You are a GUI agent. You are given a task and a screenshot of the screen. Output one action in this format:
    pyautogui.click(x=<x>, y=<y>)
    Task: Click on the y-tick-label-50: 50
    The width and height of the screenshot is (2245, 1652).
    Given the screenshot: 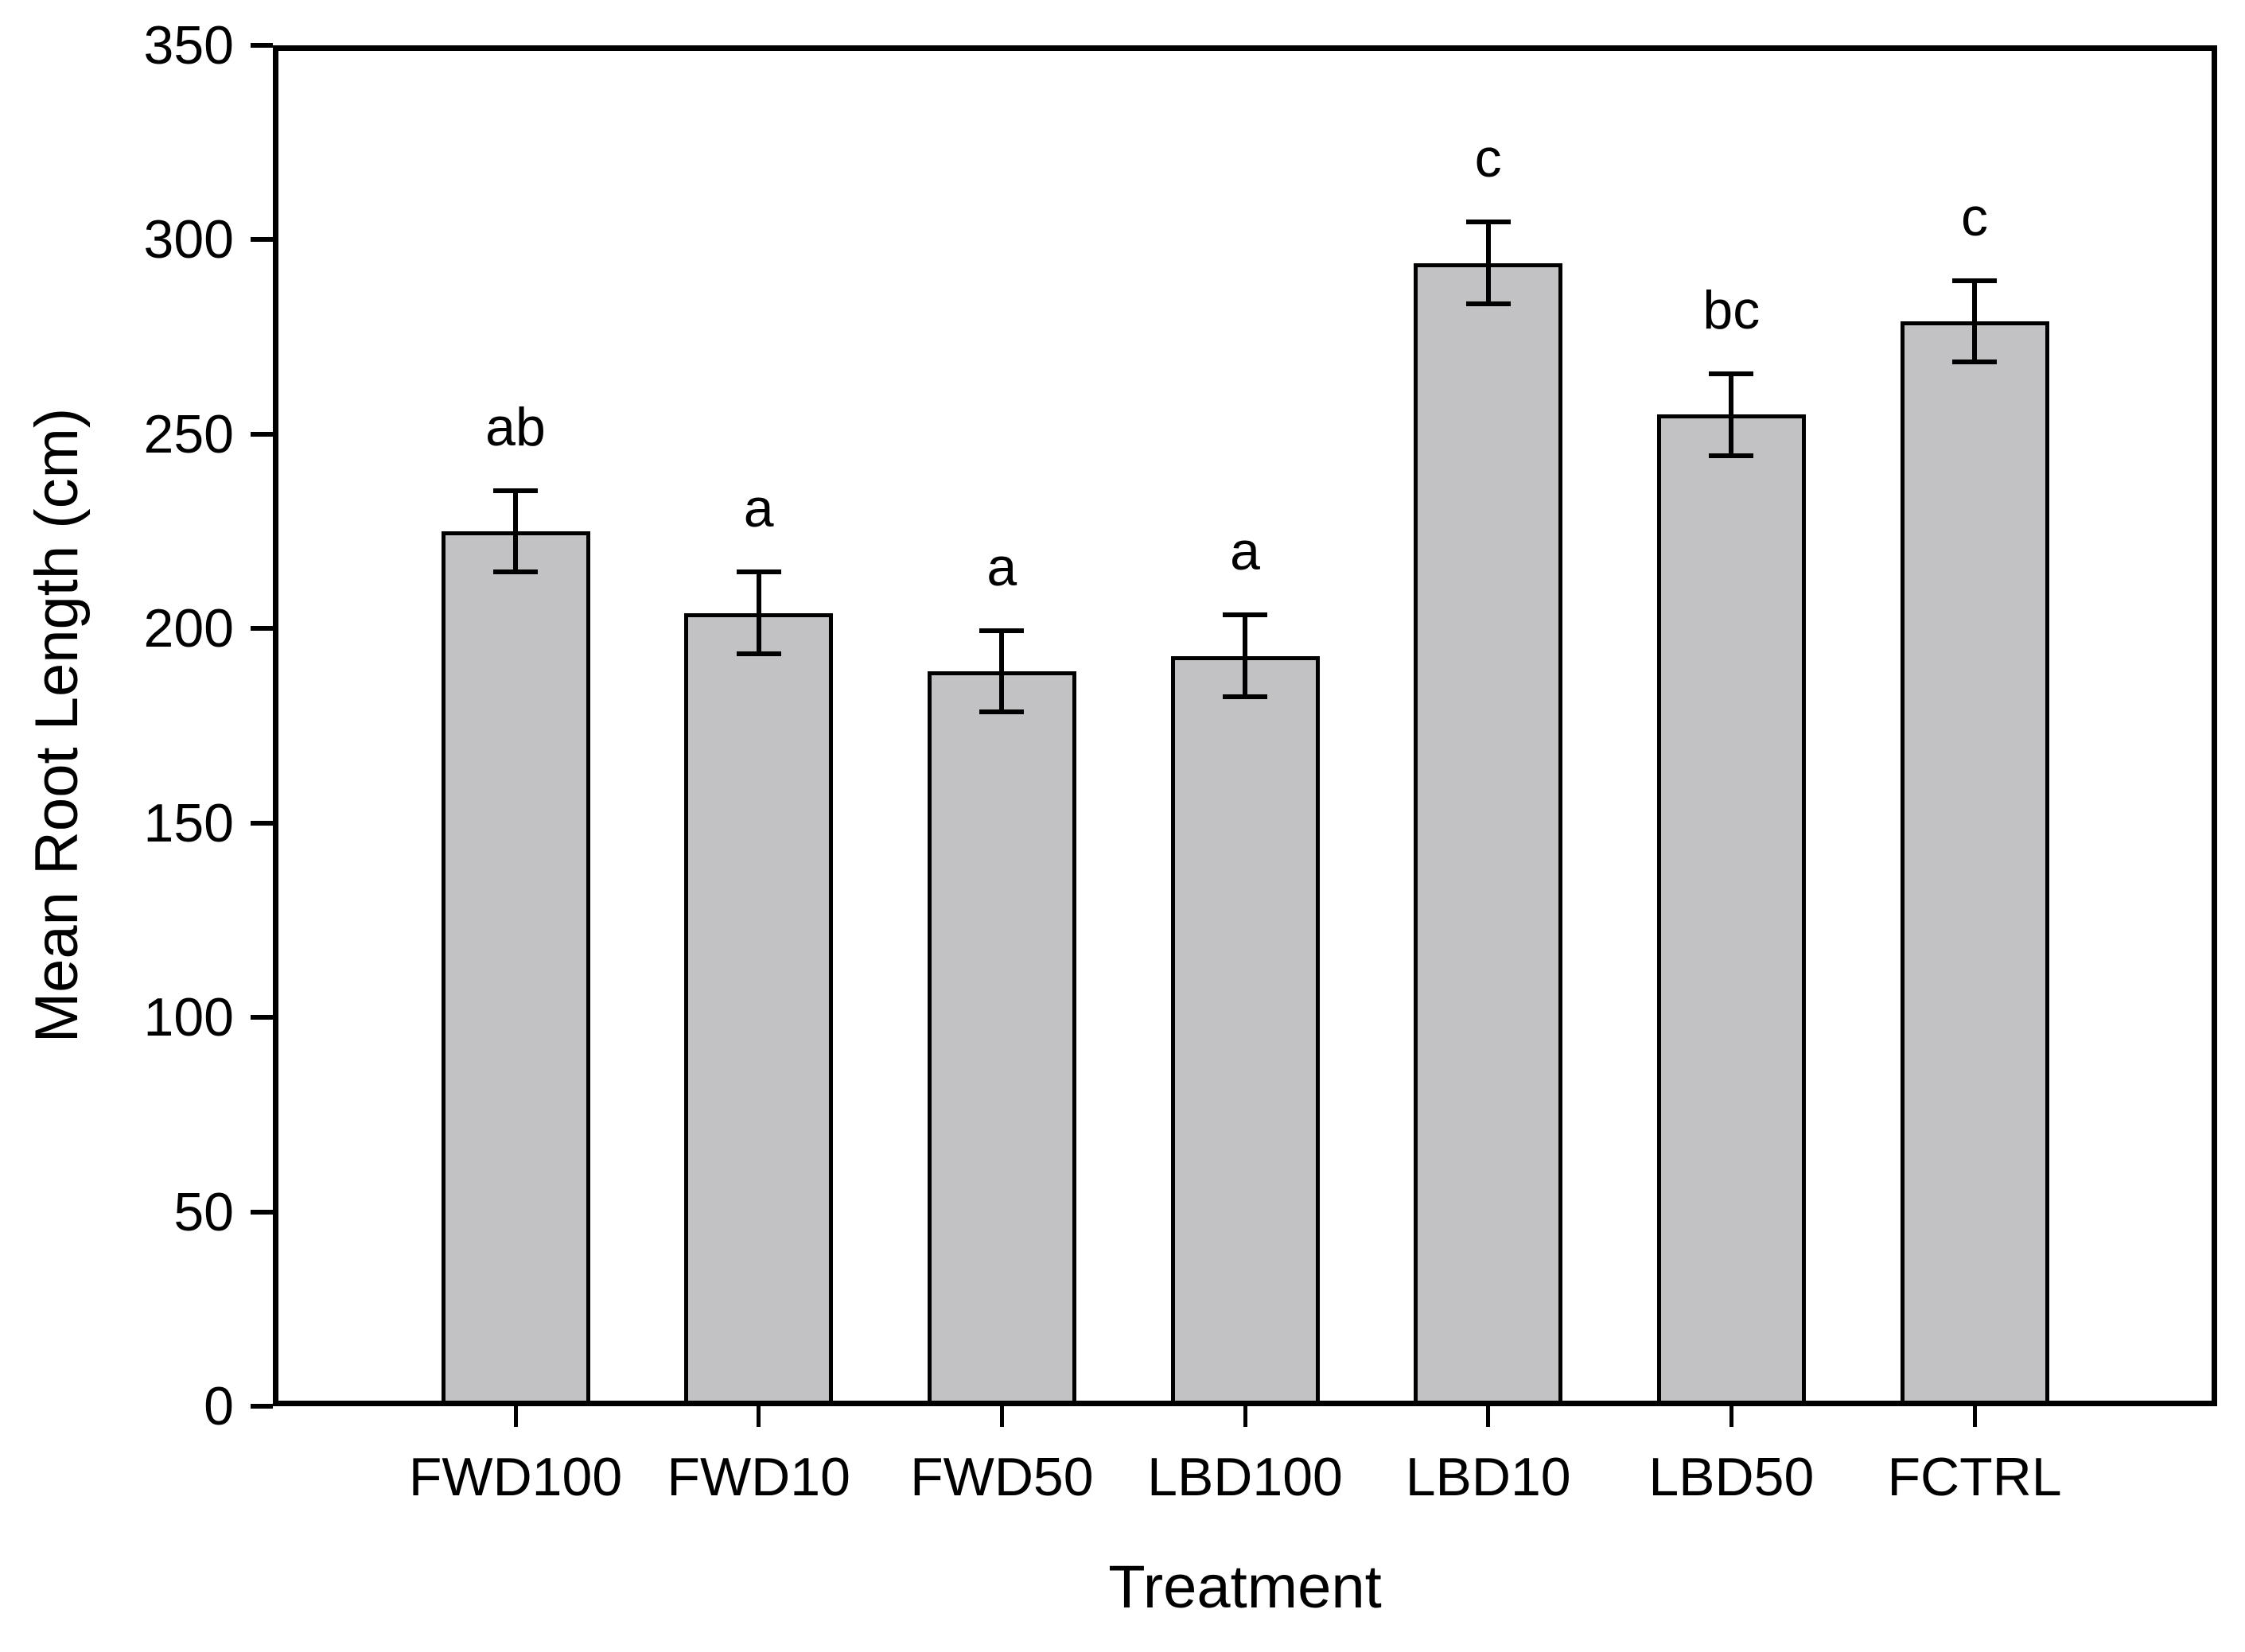 What is the action you would take?
    pyautogui.click(x=203, y=1212)
    